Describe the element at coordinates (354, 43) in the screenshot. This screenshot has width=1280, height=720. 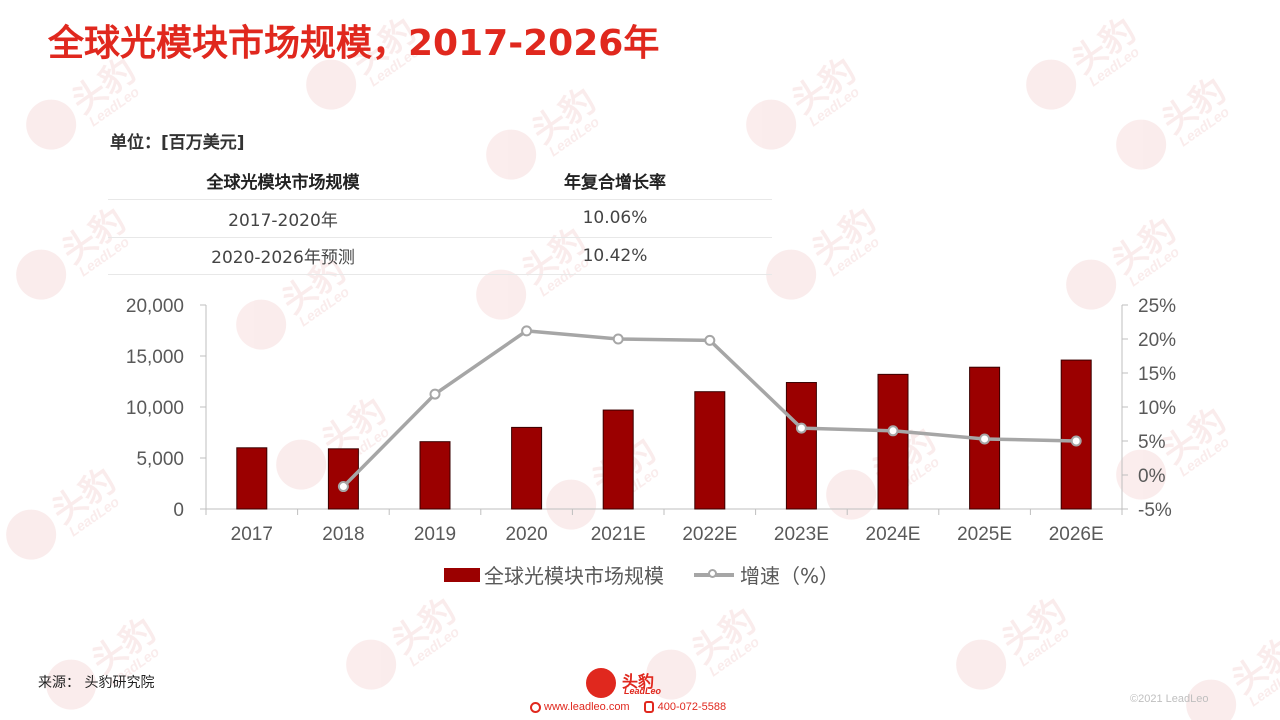
I see `page-title: 全球光模块市场规模，2017-2026年` at that location.